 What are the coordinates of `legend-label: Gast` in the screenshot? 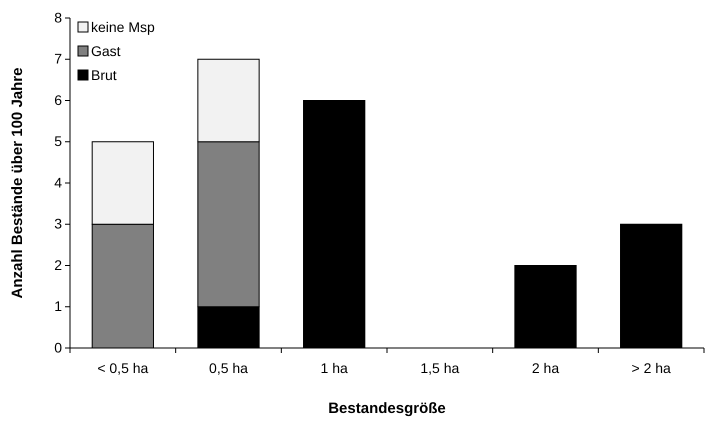 It's located at (106, 51).